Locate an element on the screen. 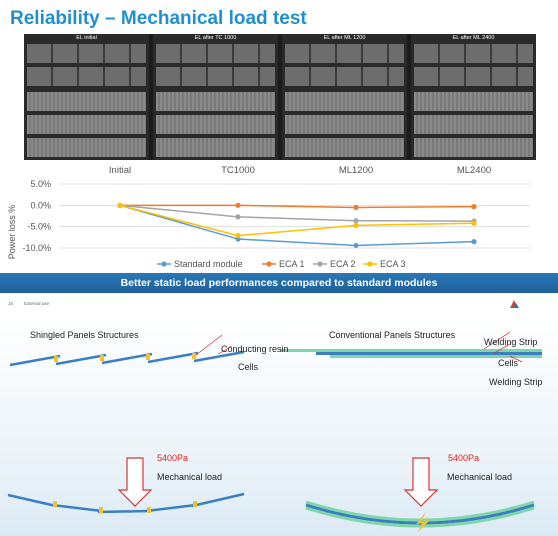  y-tick-label: -5.0% is located at coordinates (39, 227).